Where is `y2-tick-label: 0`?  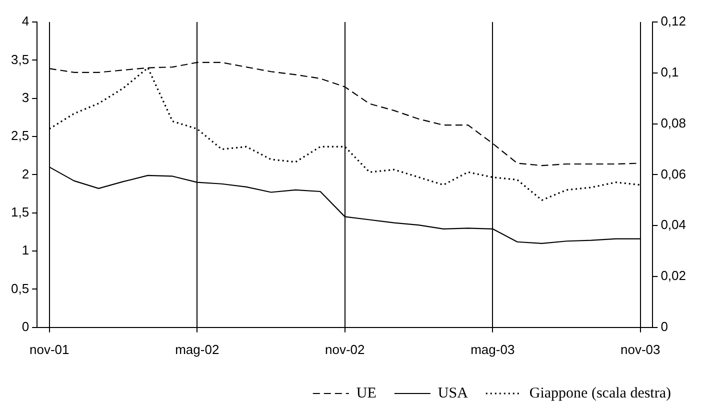
y2-tick-label: 0 is located at coordinates (664, 326).